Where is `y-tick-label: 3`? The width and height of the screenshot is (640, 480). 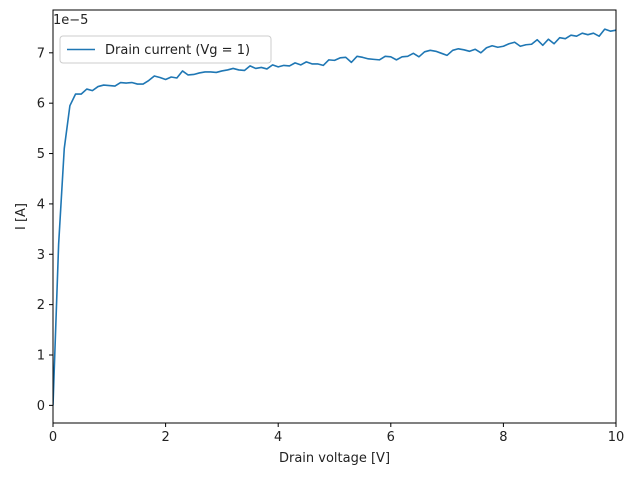
y-tick-label: 3 is located at coordinates (41, 255).